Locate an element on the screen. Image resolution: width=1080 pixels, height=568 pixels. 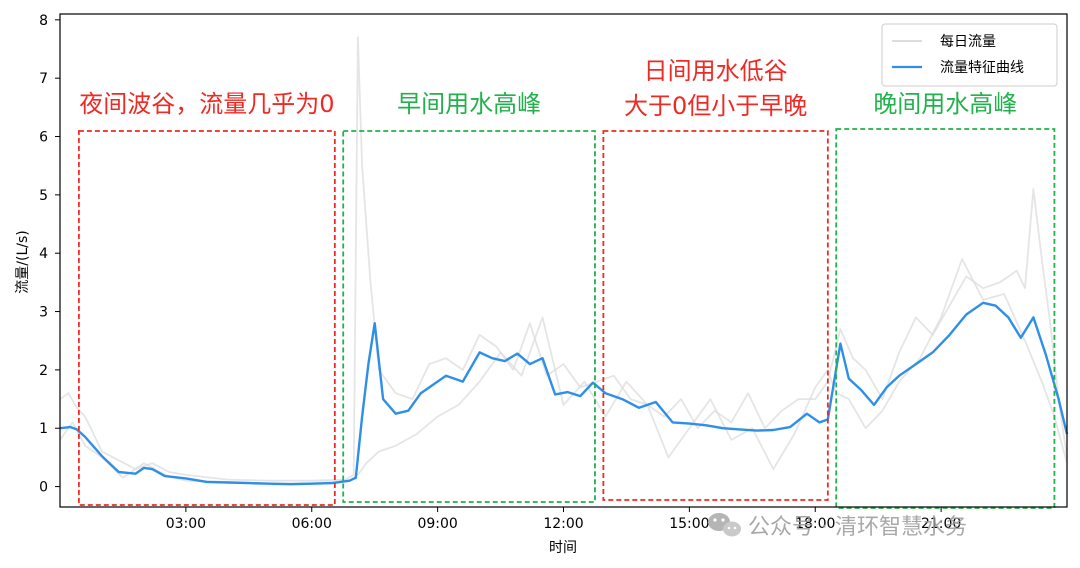
y-tick-label: 1 is located at coordinates (43, 429).